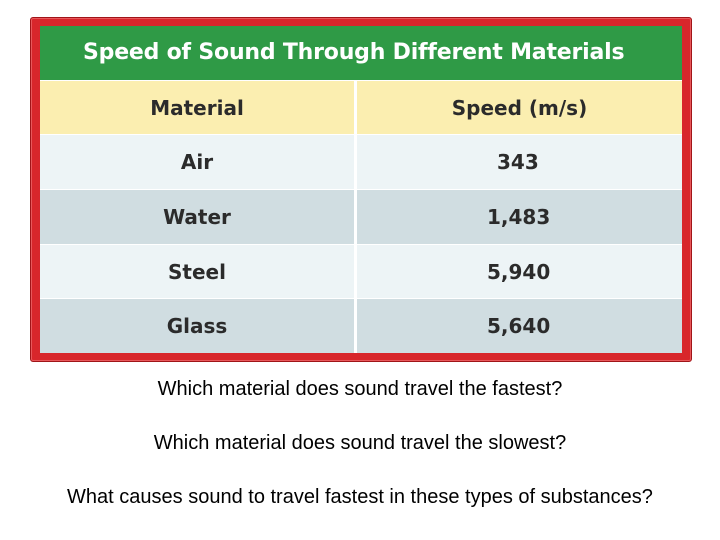 Image resolution: width=720 pixels, height=540 pixels. What do you see at coordinates (198, 326) in the screenshot?
I see `material-cell: Glass` at bounding box center [198, 326].